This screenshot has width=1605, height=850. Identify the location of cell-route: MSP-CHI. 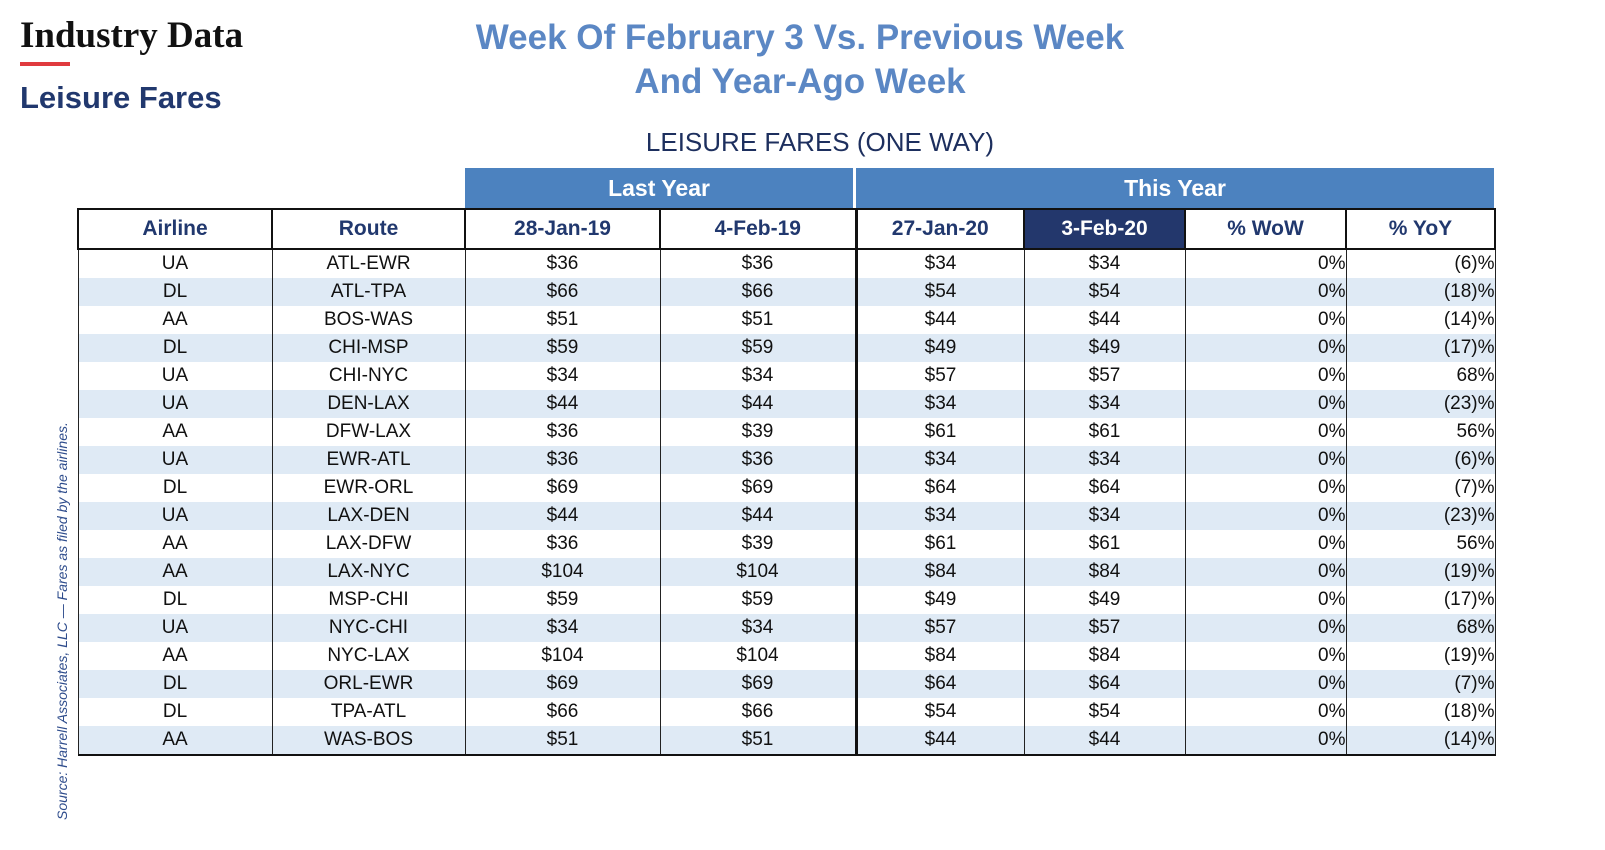
(368, 600).